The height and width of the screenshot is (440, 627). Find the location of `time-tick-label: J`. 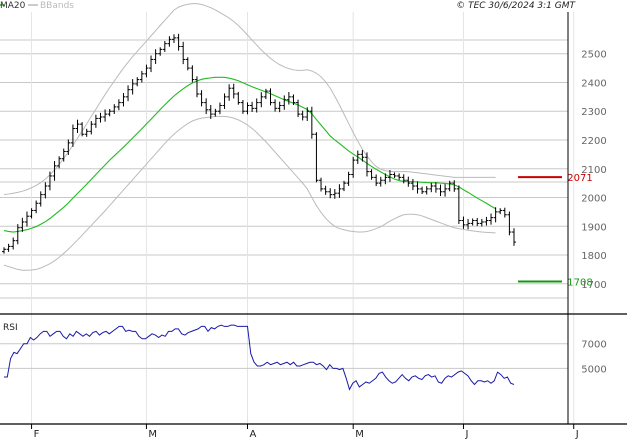

time-tick-label: J is located at coordinates (577, 434).